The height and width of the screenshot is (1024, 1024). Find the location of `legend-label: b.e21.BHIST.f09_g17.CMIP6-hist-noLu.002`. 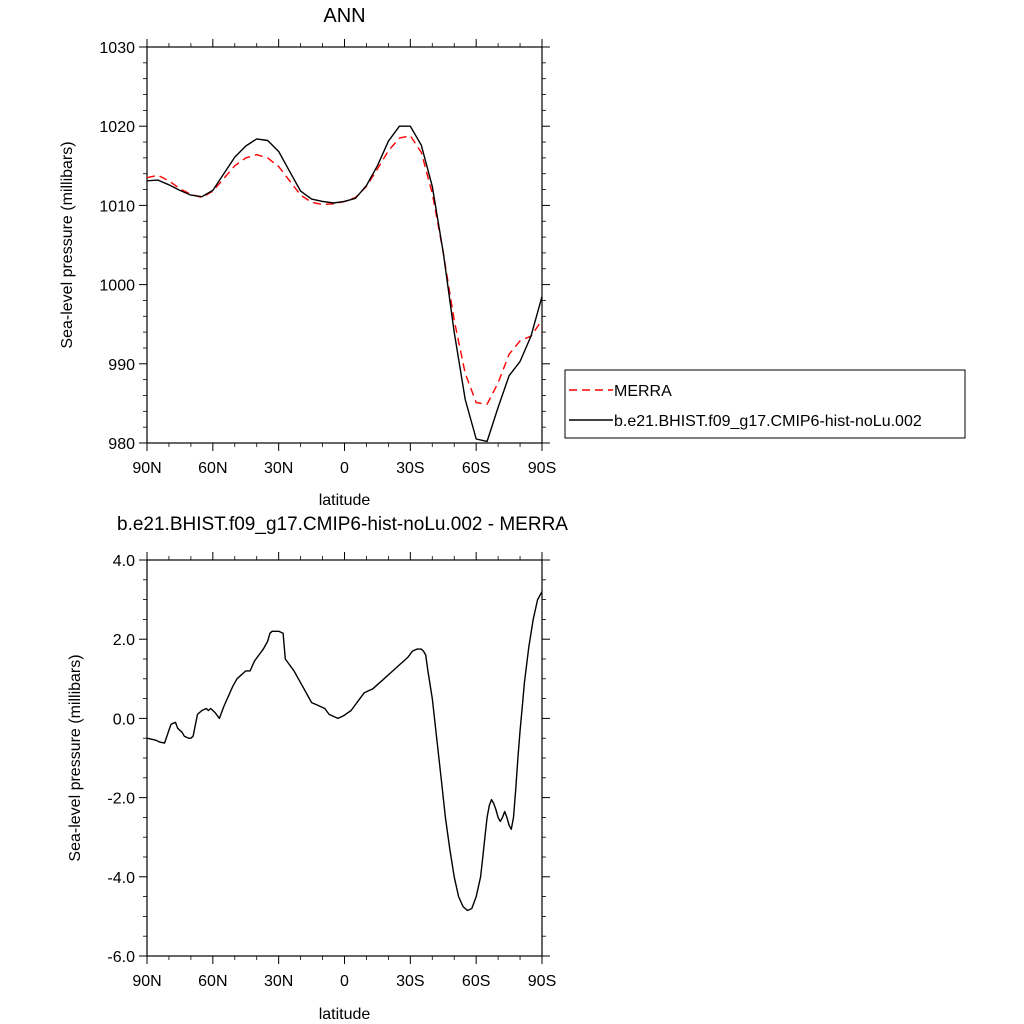

legend-label: b.e21.BHIST.f09_g17.CMIP6-hist-noLu.002 is located at coordinates (768, 421).